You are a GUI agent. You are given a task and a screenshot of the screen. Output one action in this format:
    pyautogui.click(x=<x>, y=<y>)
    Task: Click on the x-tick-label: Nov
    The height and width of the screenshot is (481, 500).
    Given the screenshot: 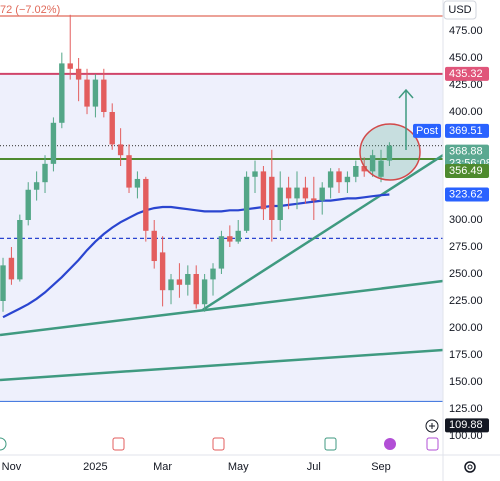 What is the action you would take?
    pyautogui.click(x=12, y=467)
    